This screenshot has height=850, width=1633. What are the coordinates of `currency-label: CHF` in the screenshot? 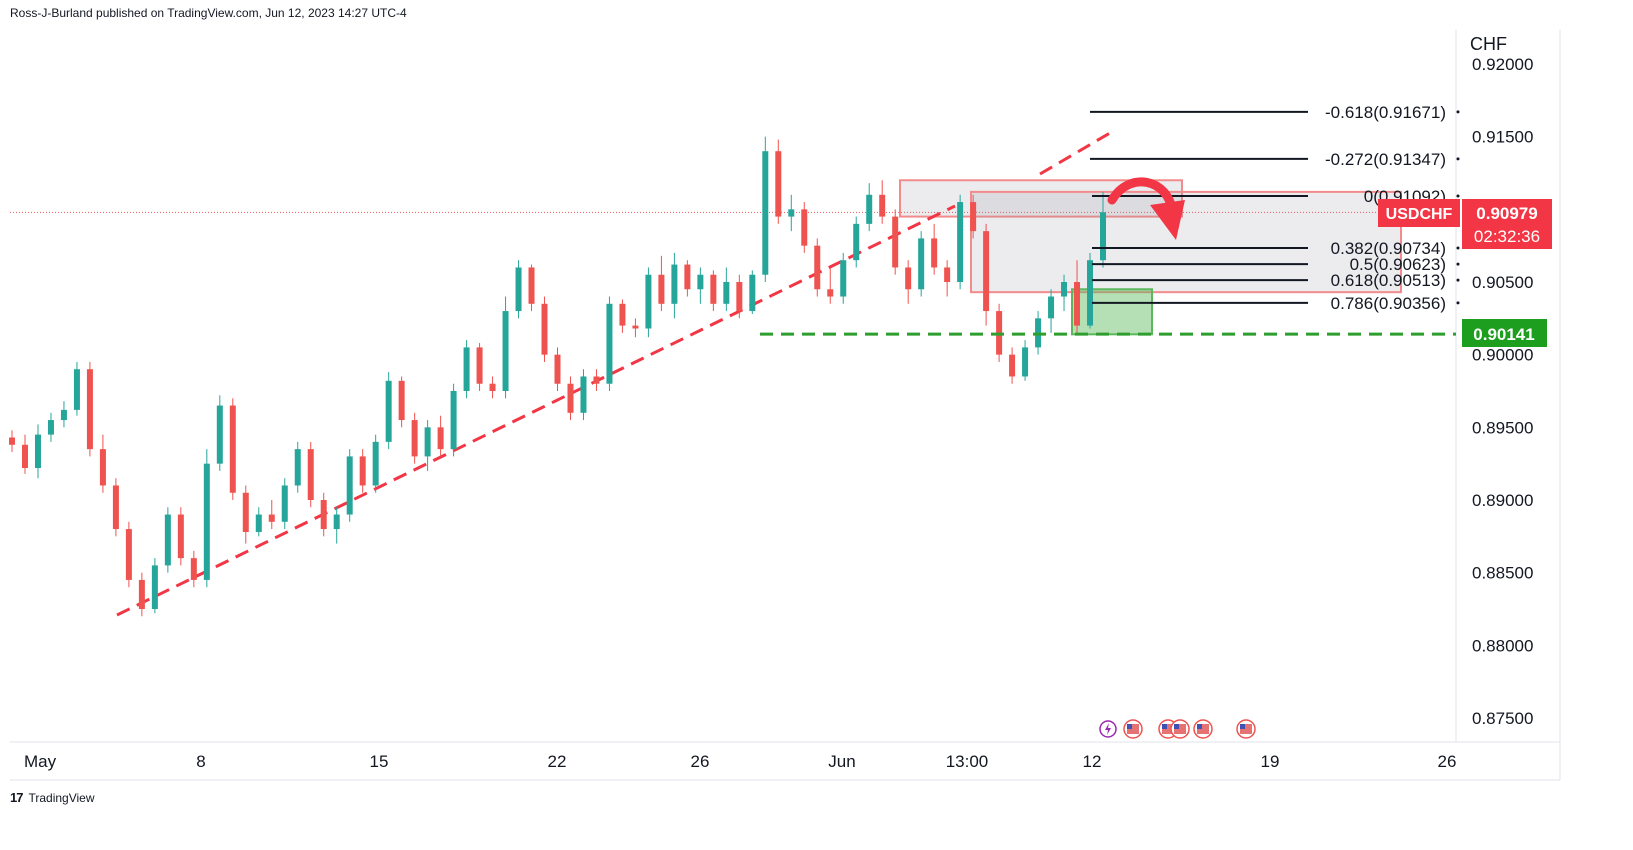 It's located at (1488, 44).